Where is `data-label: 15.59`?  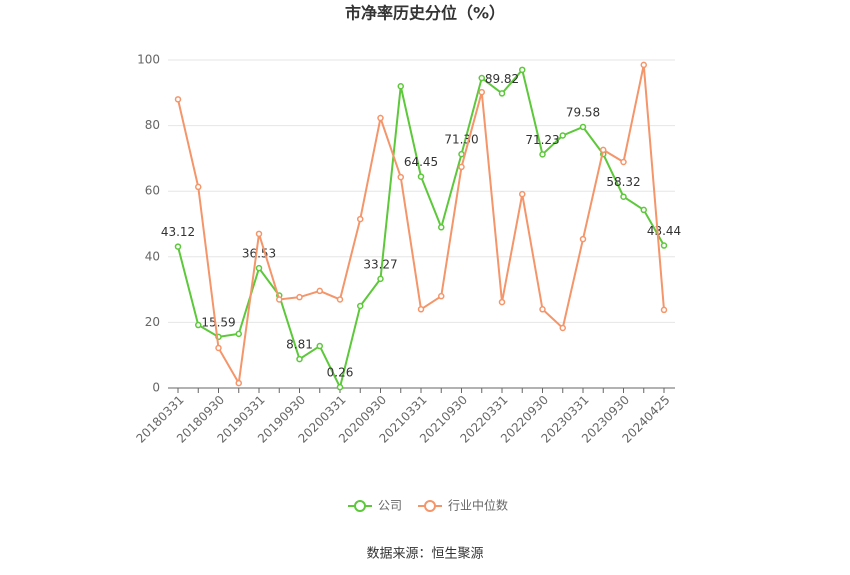 data-label: 15.59 is located at coordinates (218, 322).